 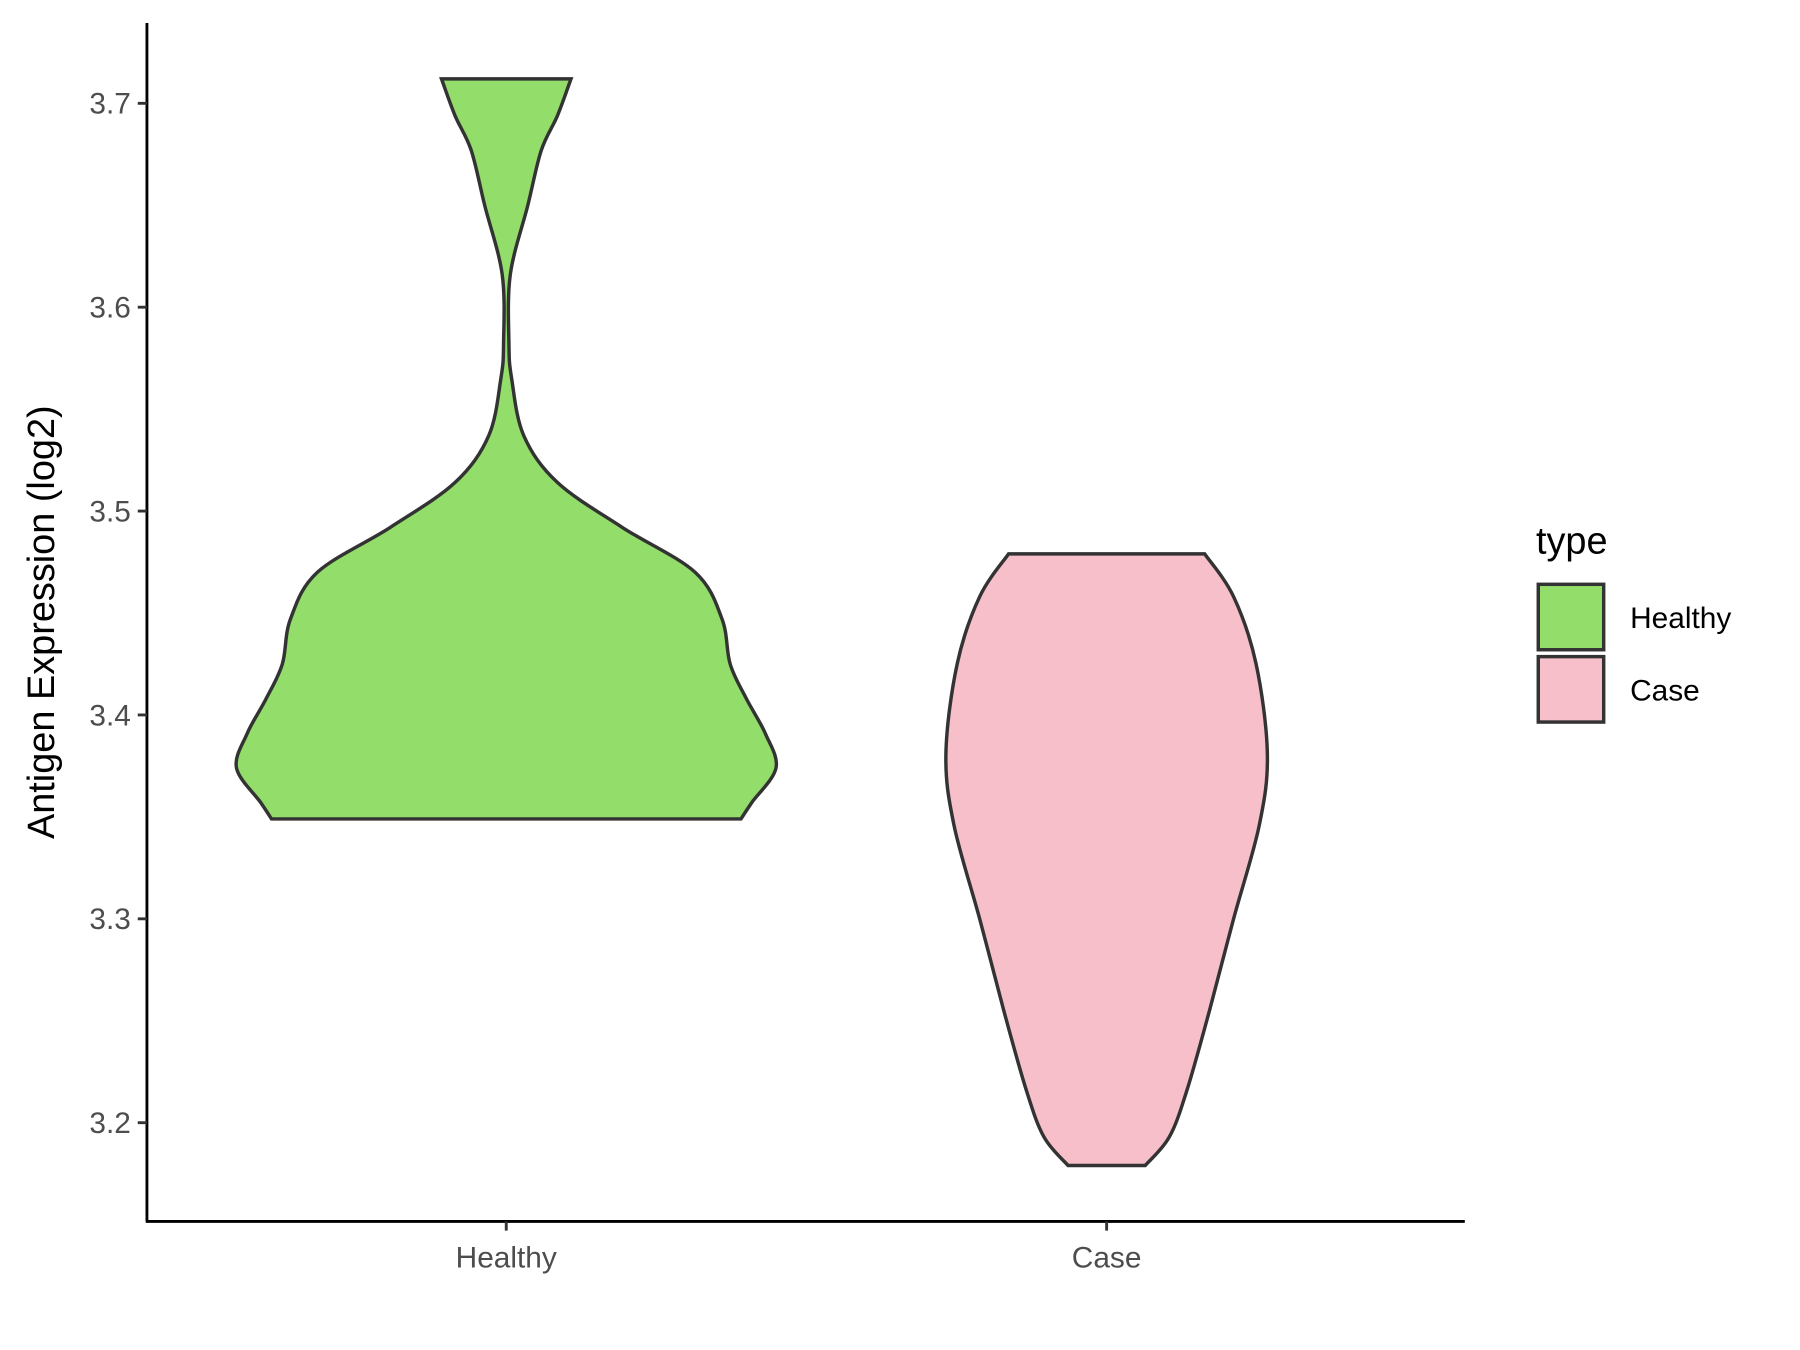 I want to click on y-tick-label: 3.5, so click(x=109, y=511).